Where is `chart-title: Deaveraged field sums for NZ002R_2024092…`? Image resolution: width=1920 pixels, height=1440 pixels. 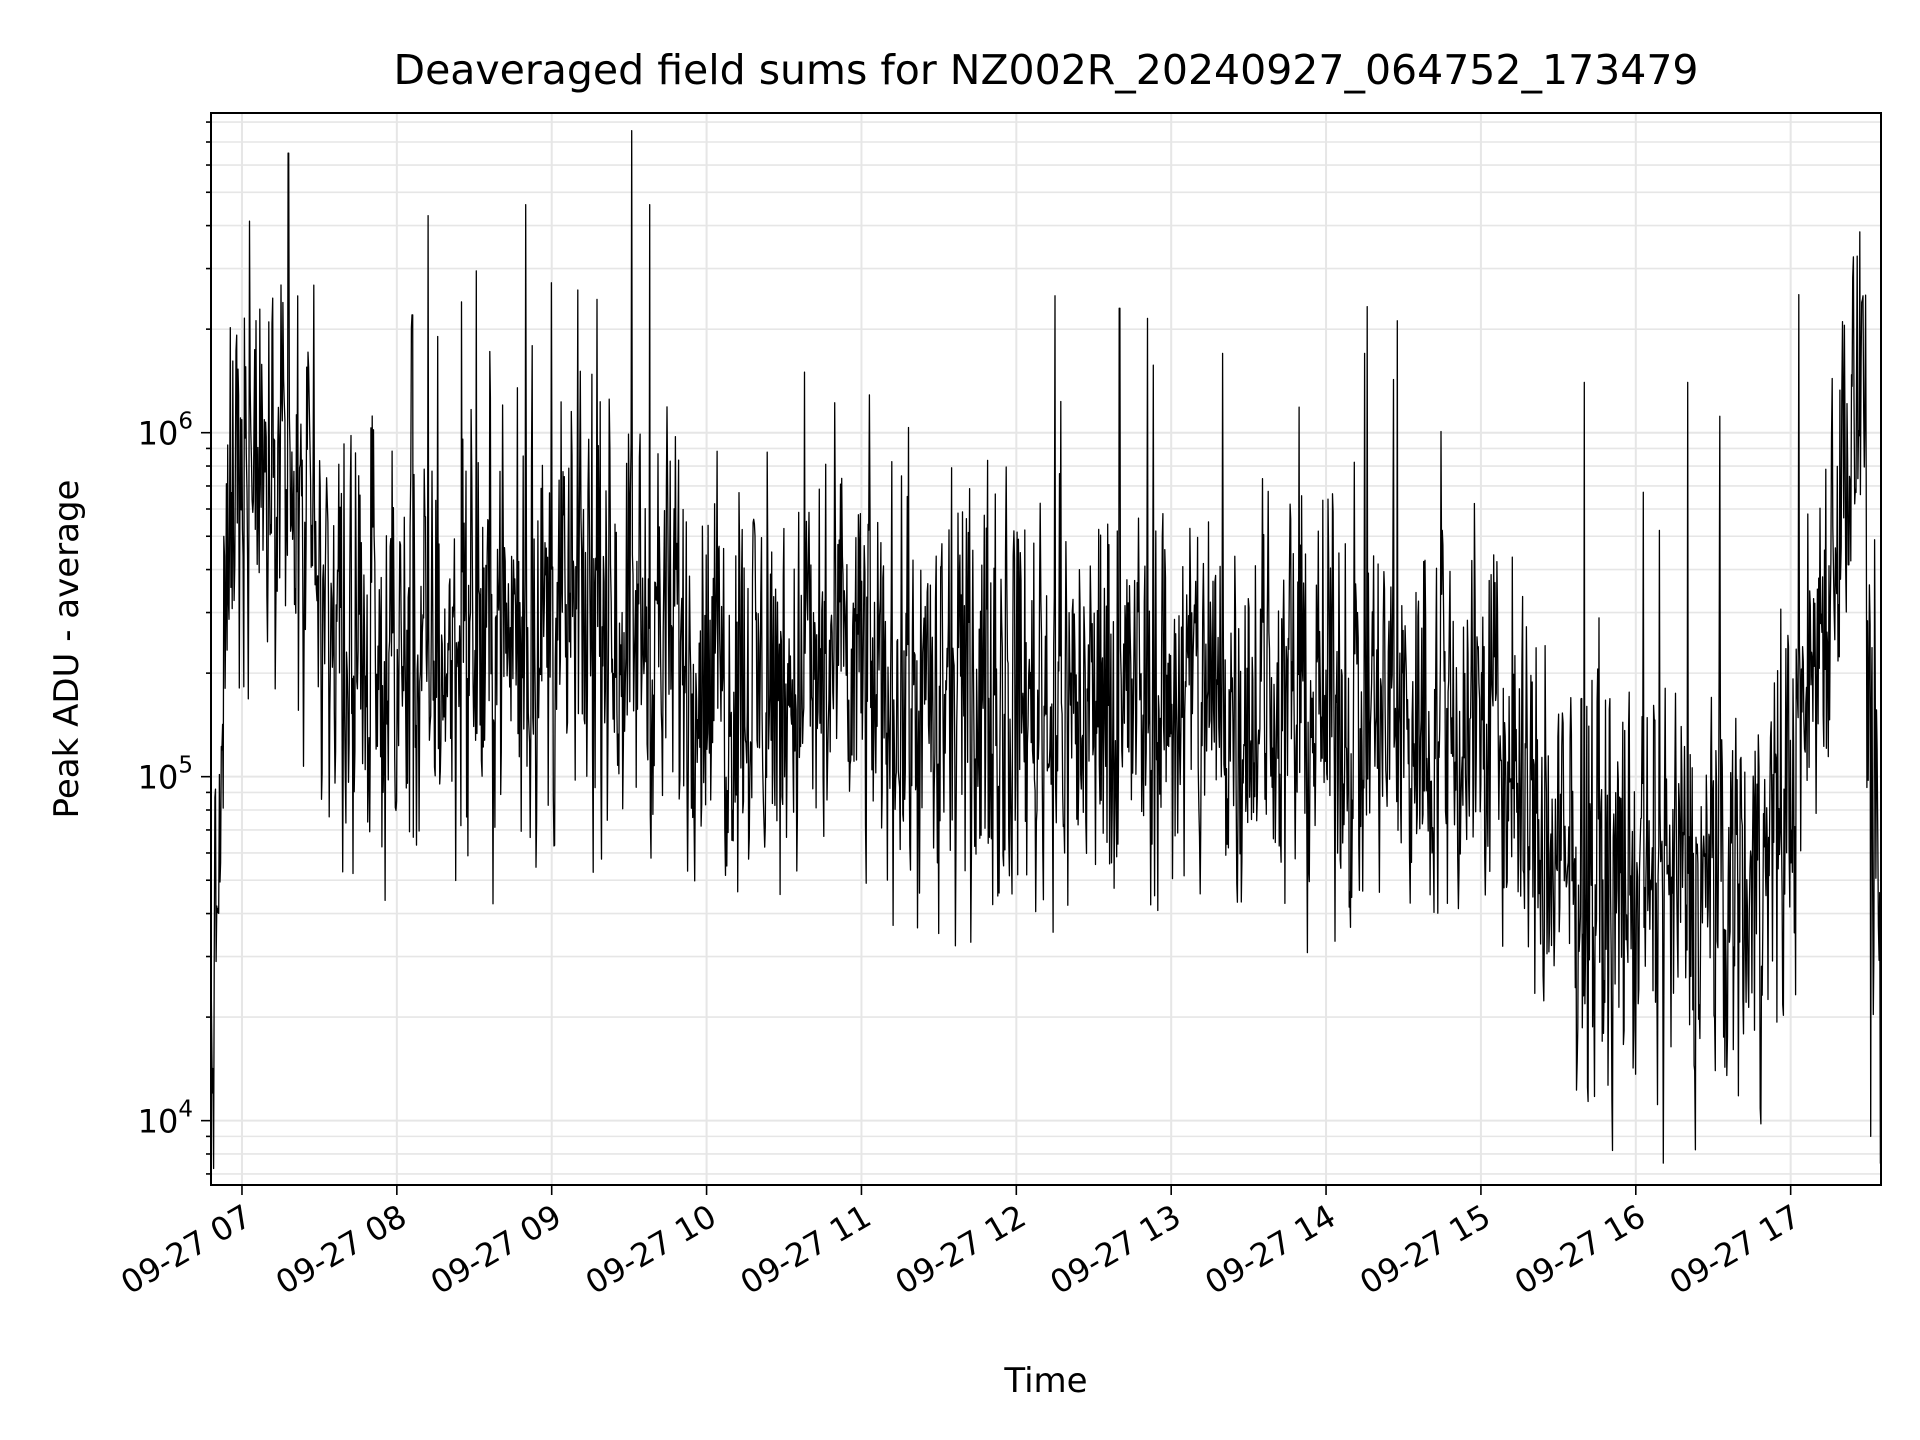 chart-title: Deaveraged field sums for NZ002R_2024092… is located at coordinates (1046, 70).